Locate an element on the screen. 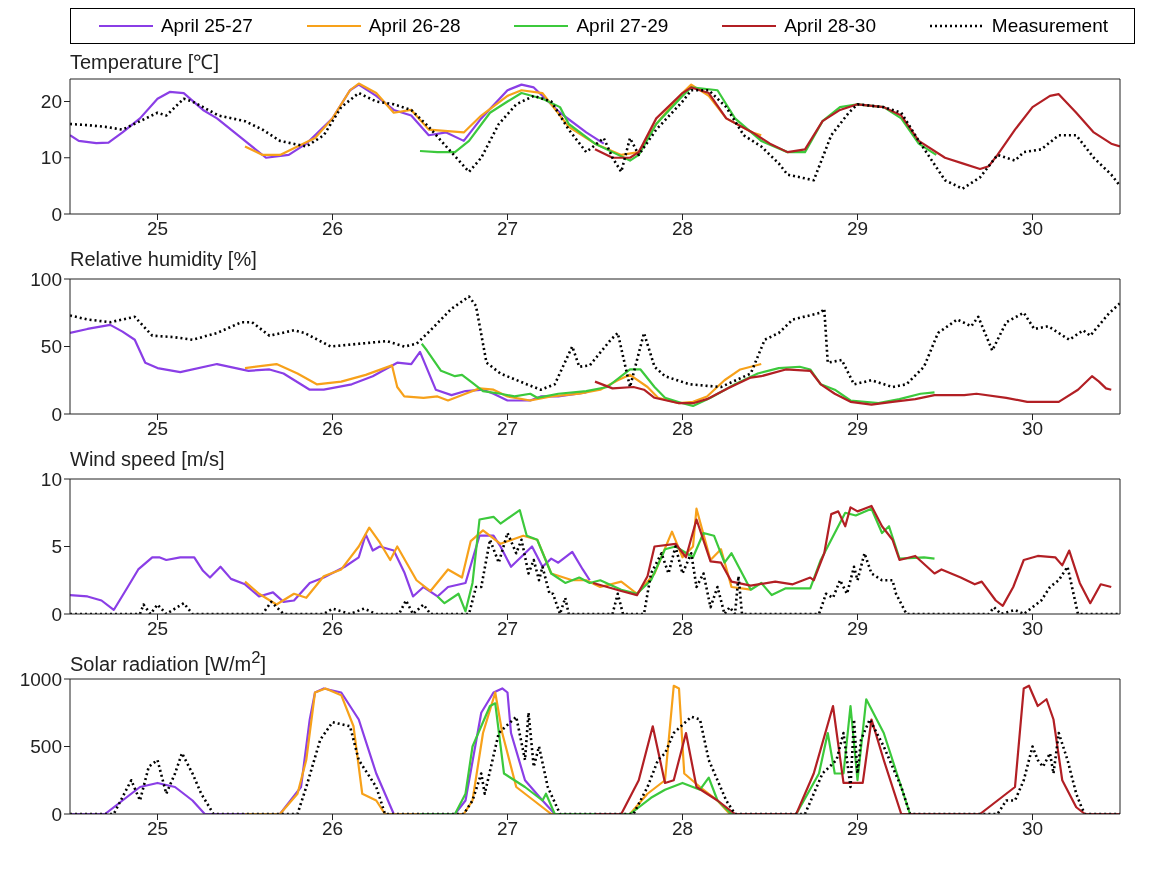 The image size is (1151, 869). legend-label: April 26-28 is located at coordinates (414, 26).